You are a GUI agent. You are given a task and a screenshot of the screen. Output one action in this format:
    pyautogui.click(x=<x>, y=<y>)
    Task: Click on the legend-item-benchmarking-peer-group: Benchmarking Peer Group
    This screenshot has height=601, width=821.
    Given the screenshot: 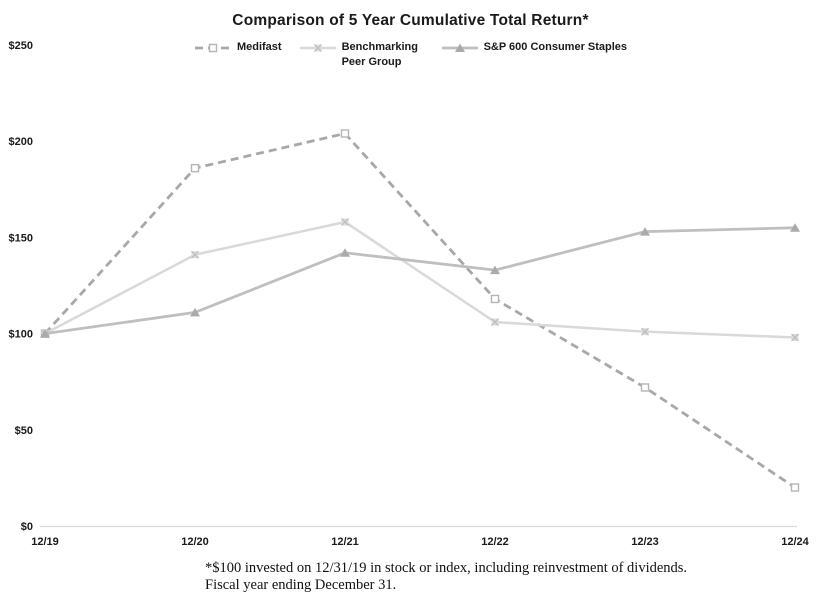 What is the action you would take?
    pyautogui.click(x=361, y=55)
    